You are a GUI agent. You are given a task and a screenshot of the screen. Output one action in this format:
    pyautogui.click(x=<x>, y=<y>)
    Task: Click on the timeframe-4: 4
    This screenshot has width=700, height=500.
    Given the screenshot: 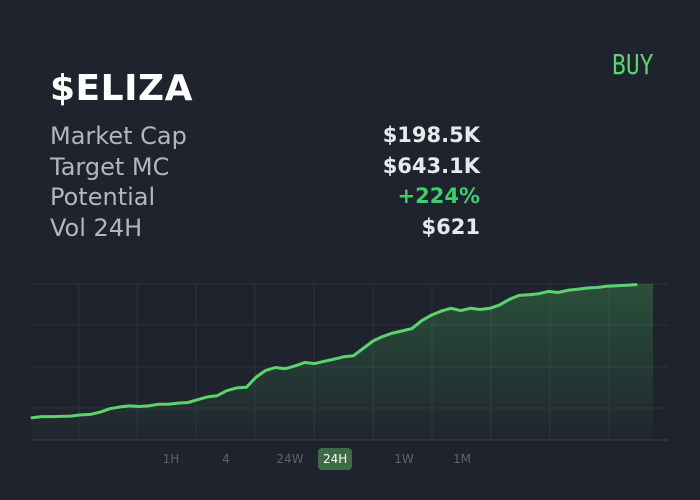 What is the action you would take?
    pyautogui.click(x=226, y=459)
    